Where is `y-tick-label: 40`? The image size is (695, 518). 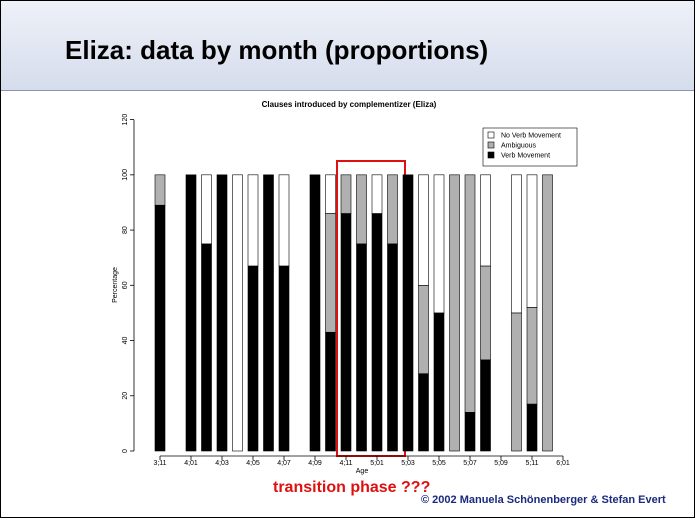
y-tick-label: 40 is located at coordinates (125, 341).